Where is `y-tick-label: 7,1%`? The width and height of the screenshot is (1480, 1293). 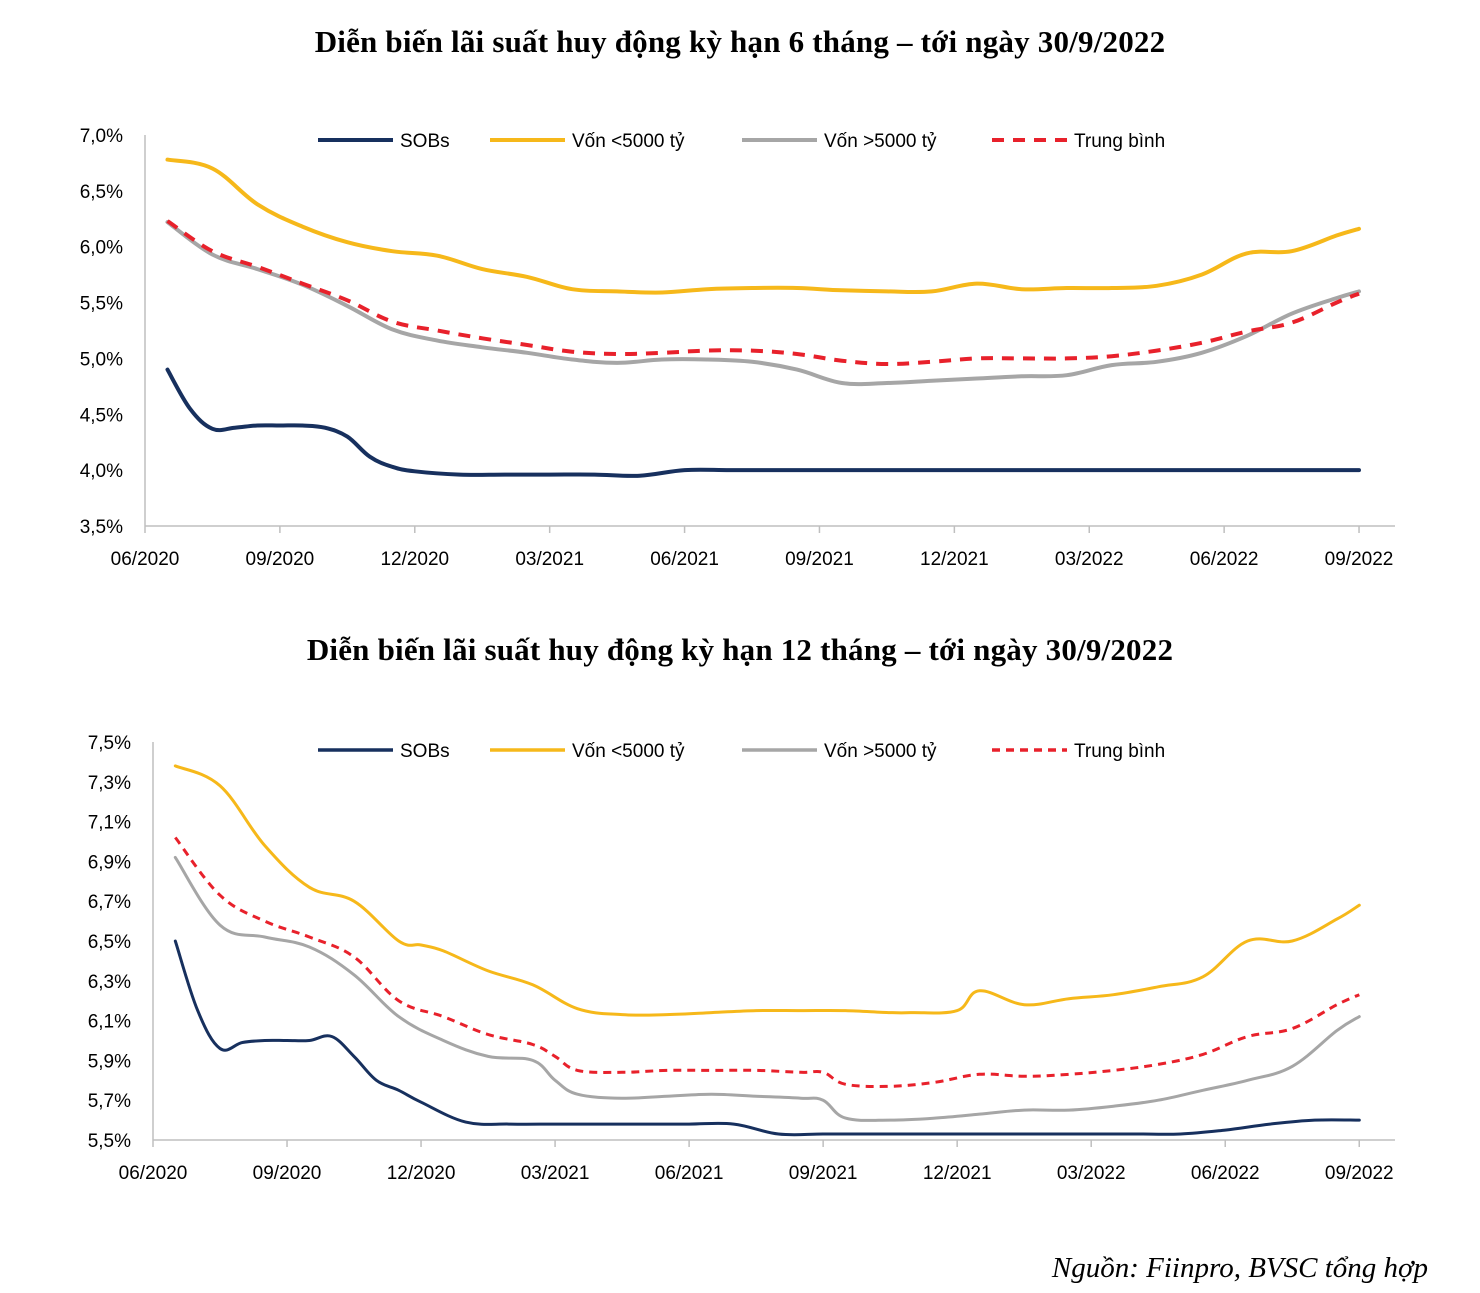
y-tick-label: 7,1% is located at coordinates (109, 823).